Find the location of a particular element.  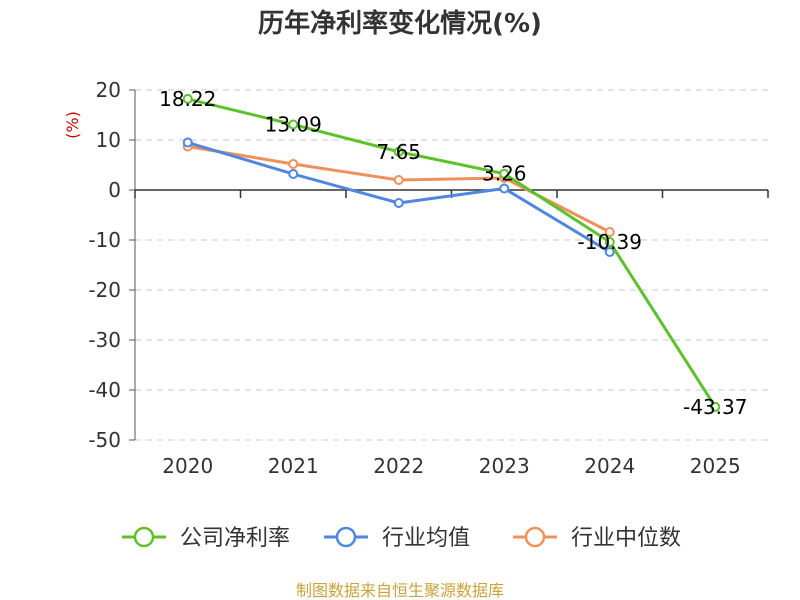

data-label: -43.37 is located at coordinates (715, 407).